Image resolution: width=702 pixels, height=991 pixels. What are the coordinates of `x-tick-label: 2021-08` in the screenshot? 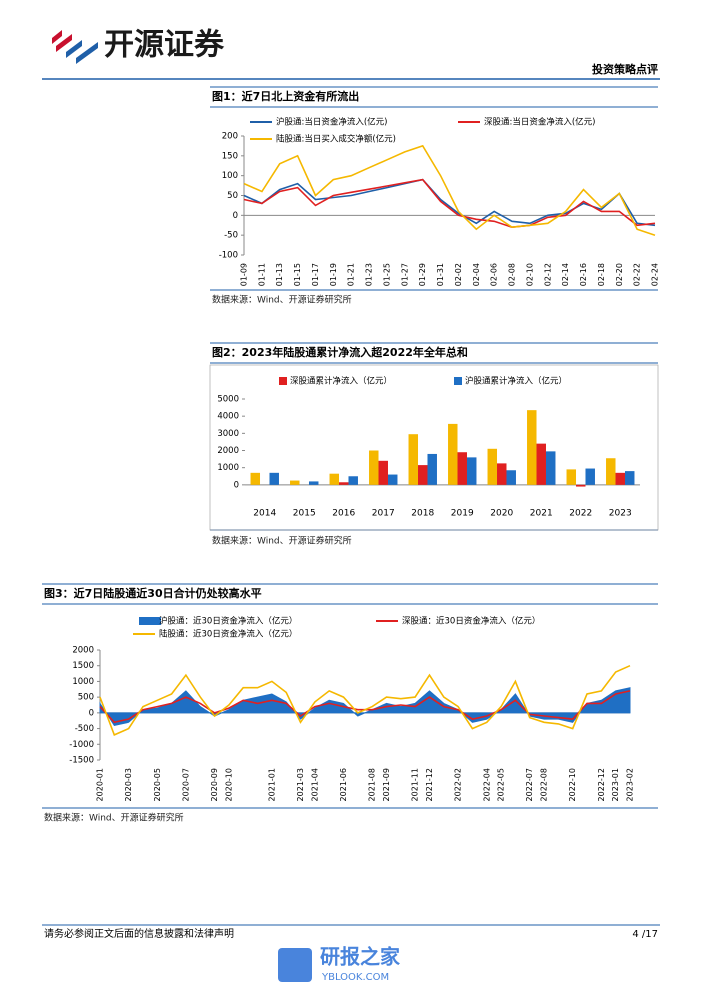 It's located at (372, 784).